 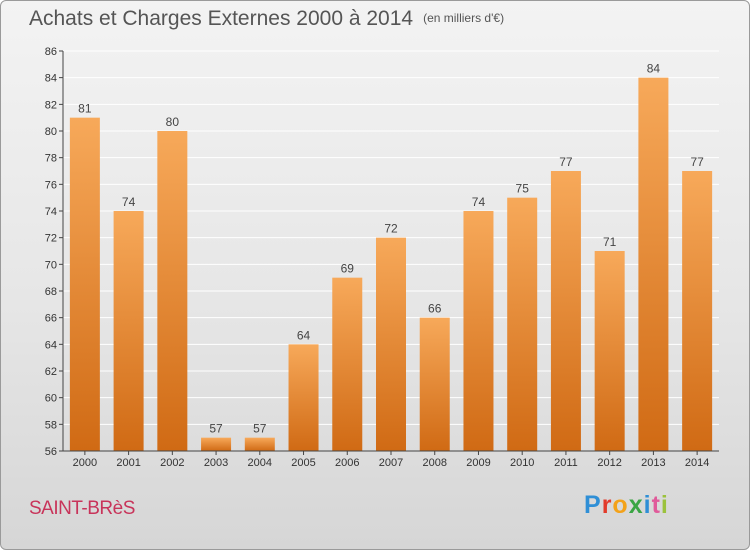 What do you see at coordinates (51, 372) in the screenshot?
I see `y-tick-label: 62` at bounding box center [51, 372].